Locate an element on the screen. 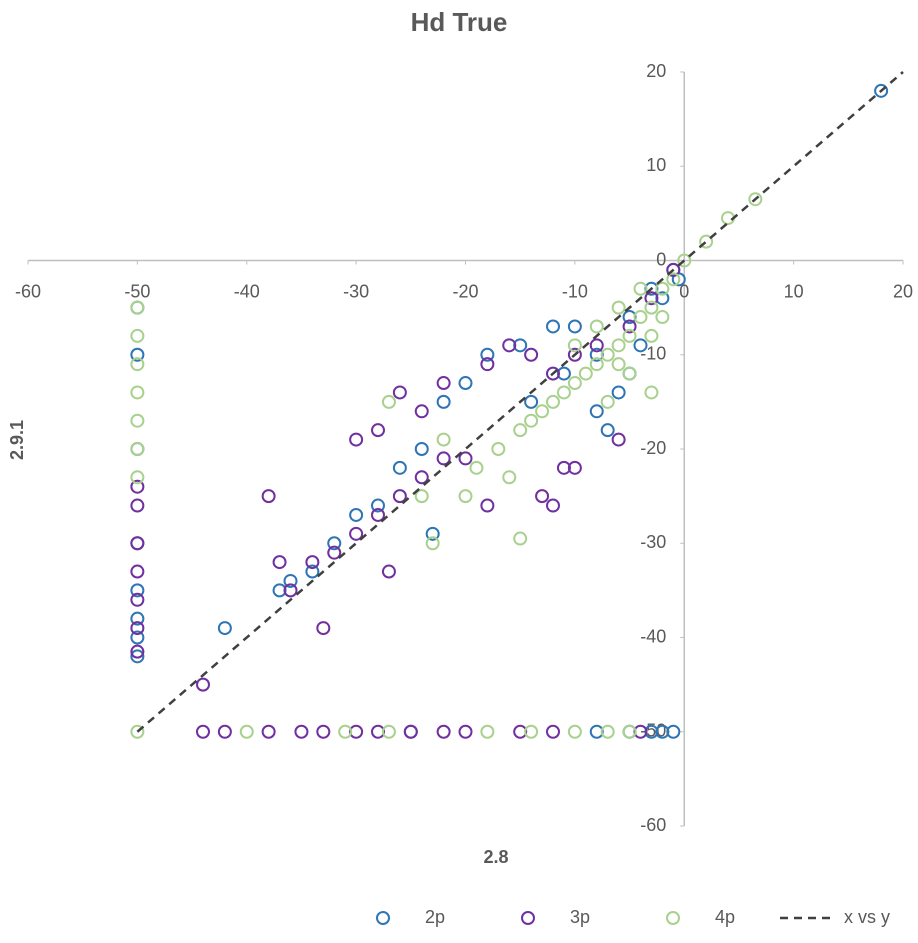 The width and height of the screenshot is (918, 943). x-tick-label: 20 is located at coordinates (903, 291).